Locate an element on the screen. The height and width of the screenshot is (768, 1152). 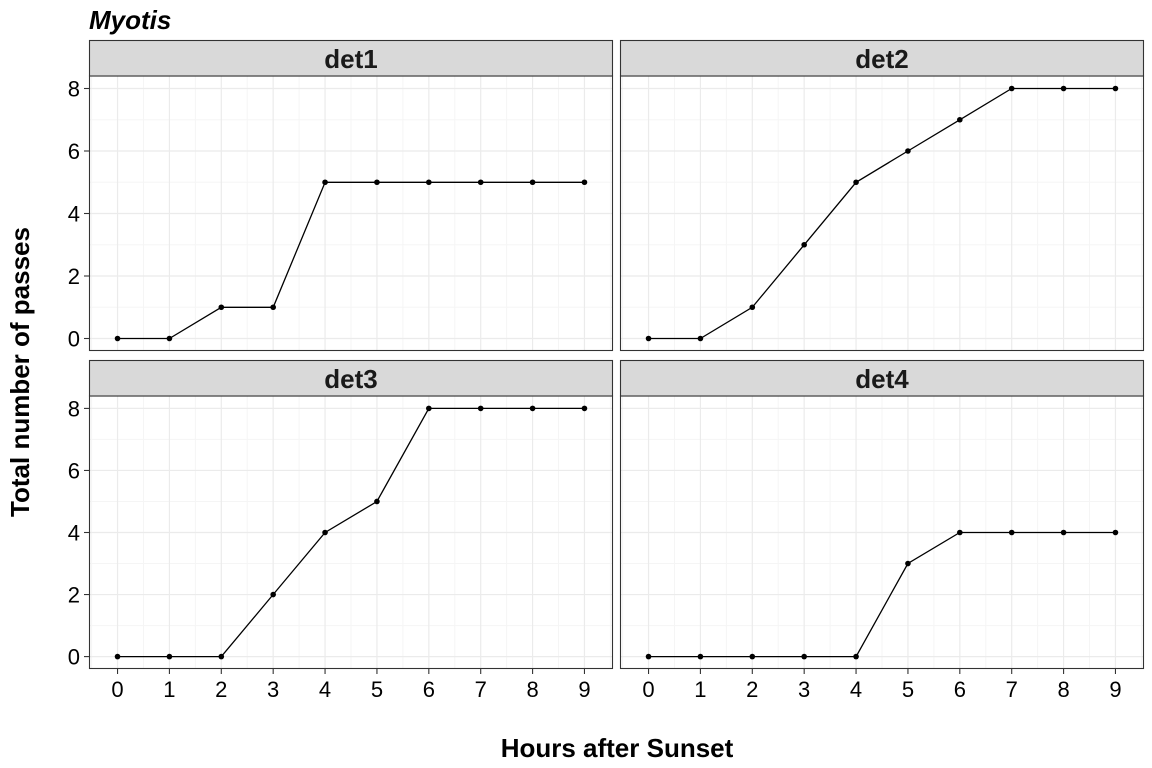
plot-title: Myotis is located at coordinates (130, 20).